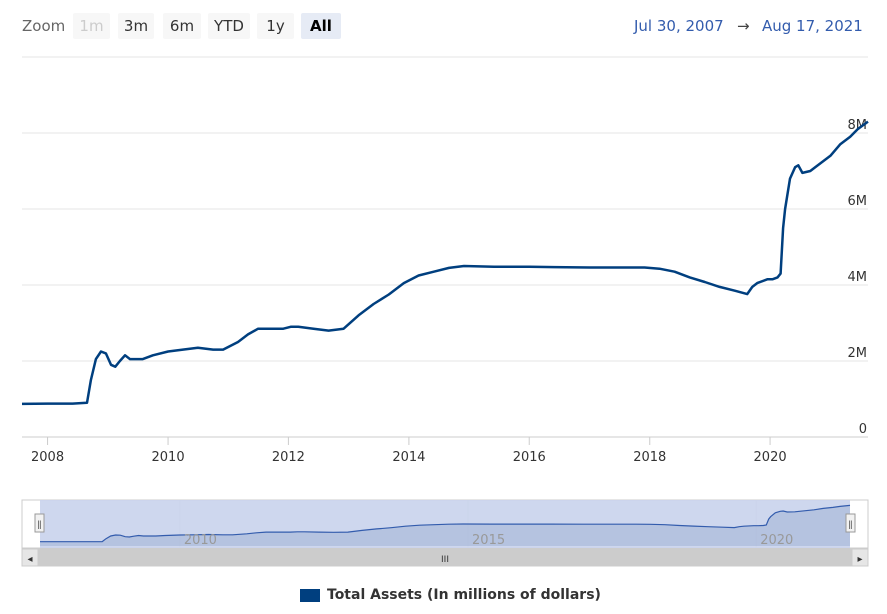 The width and height of the screenshot is (887, 614). What do you see at coordinates (776, 540) in the screenshot?
I see `navigator-tick-label: 2020` at bounding box center [776, 540].